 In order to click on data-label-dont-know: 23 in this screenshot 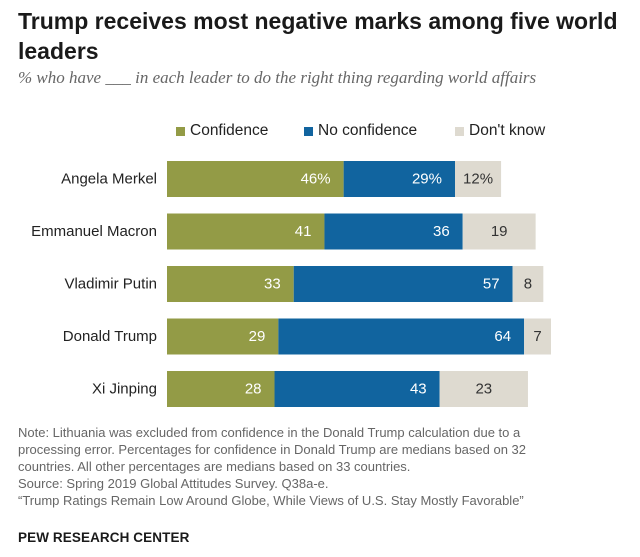, I will do `click(483, 389)`.